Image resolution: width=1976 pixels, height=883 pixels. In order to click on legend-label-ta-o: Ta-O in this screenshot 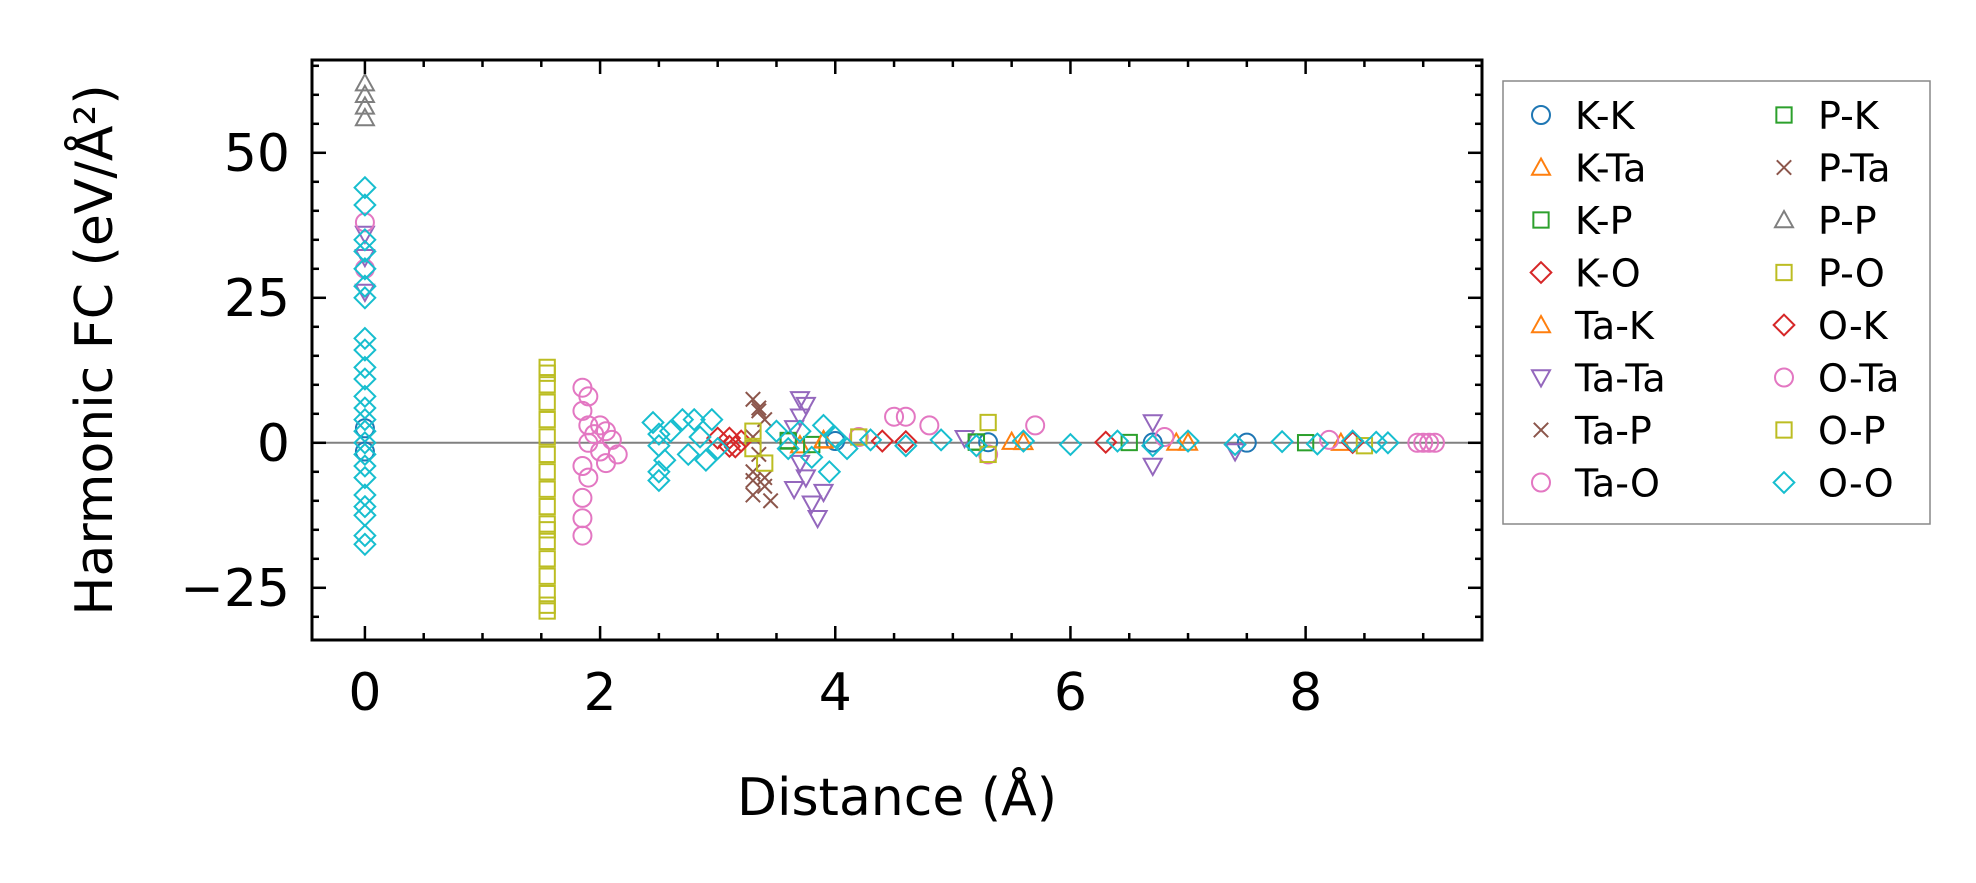, I will do `click(1617, 484)`.